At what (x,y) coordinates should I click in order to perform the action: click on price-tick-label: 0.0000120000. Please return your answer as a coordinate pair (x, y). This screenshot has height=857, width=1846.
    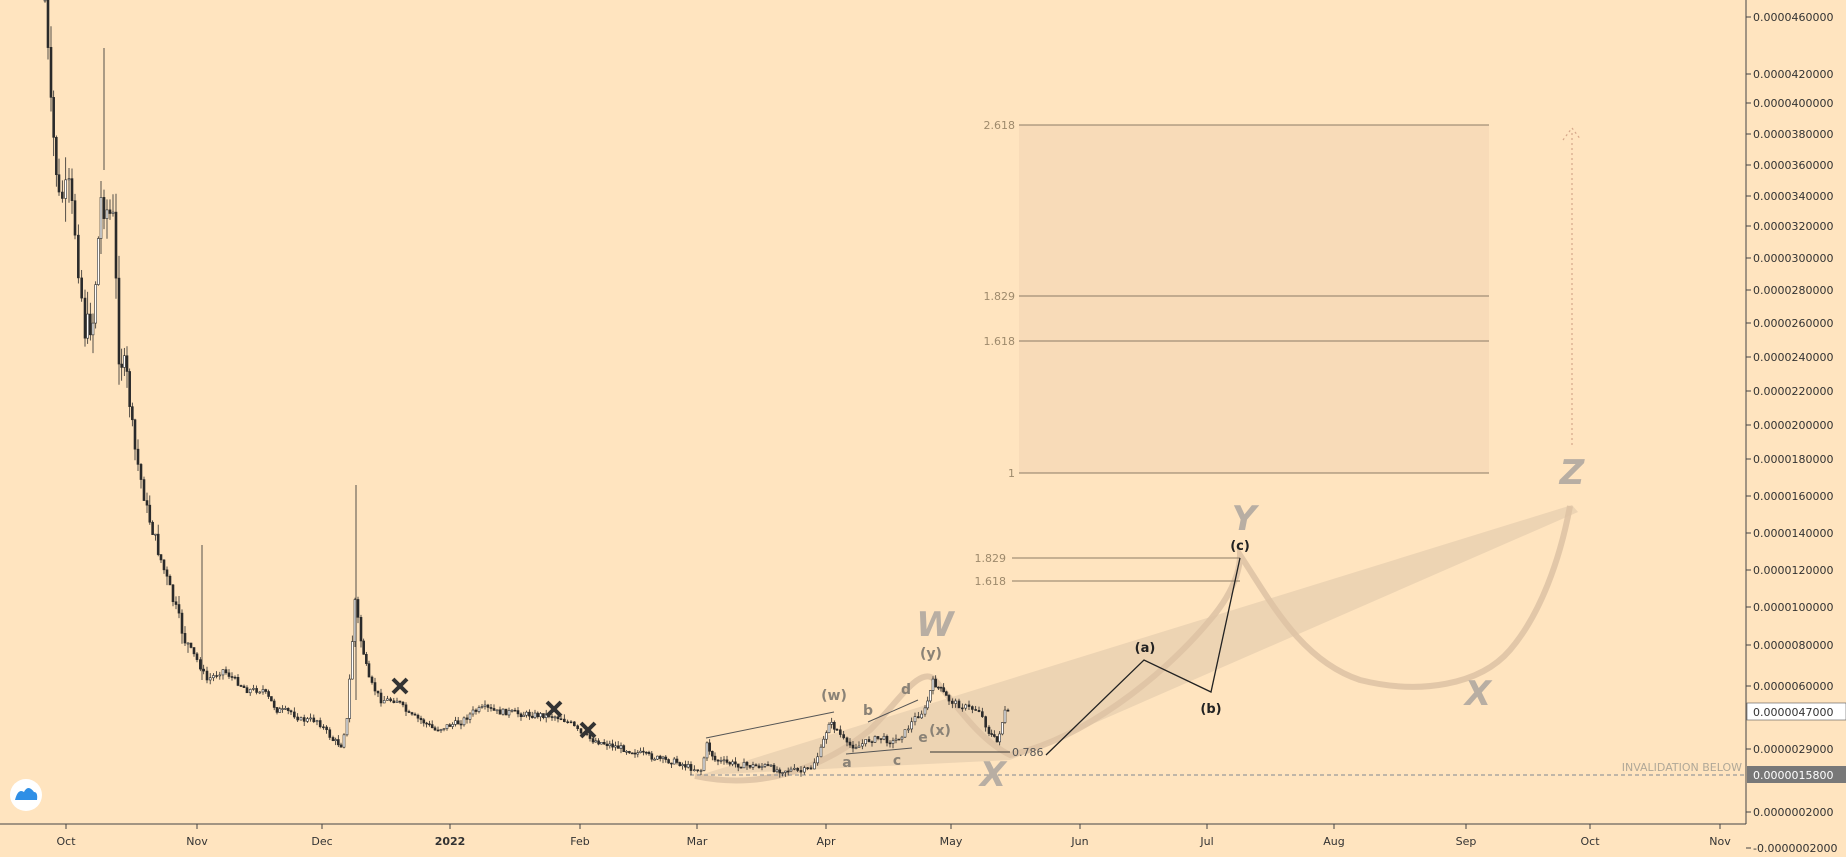
    Looking at the image, I should click on (1793, 570).